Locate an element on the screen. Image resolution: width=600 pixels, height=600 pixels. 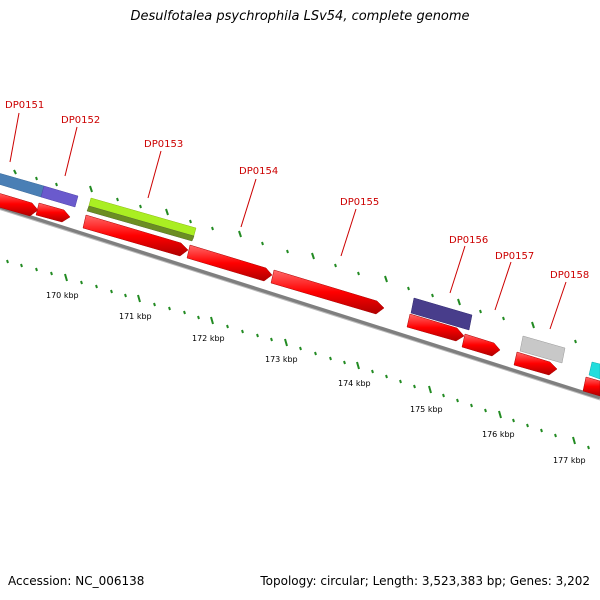
feature-DP0151 is located at coordinates (22, 185).